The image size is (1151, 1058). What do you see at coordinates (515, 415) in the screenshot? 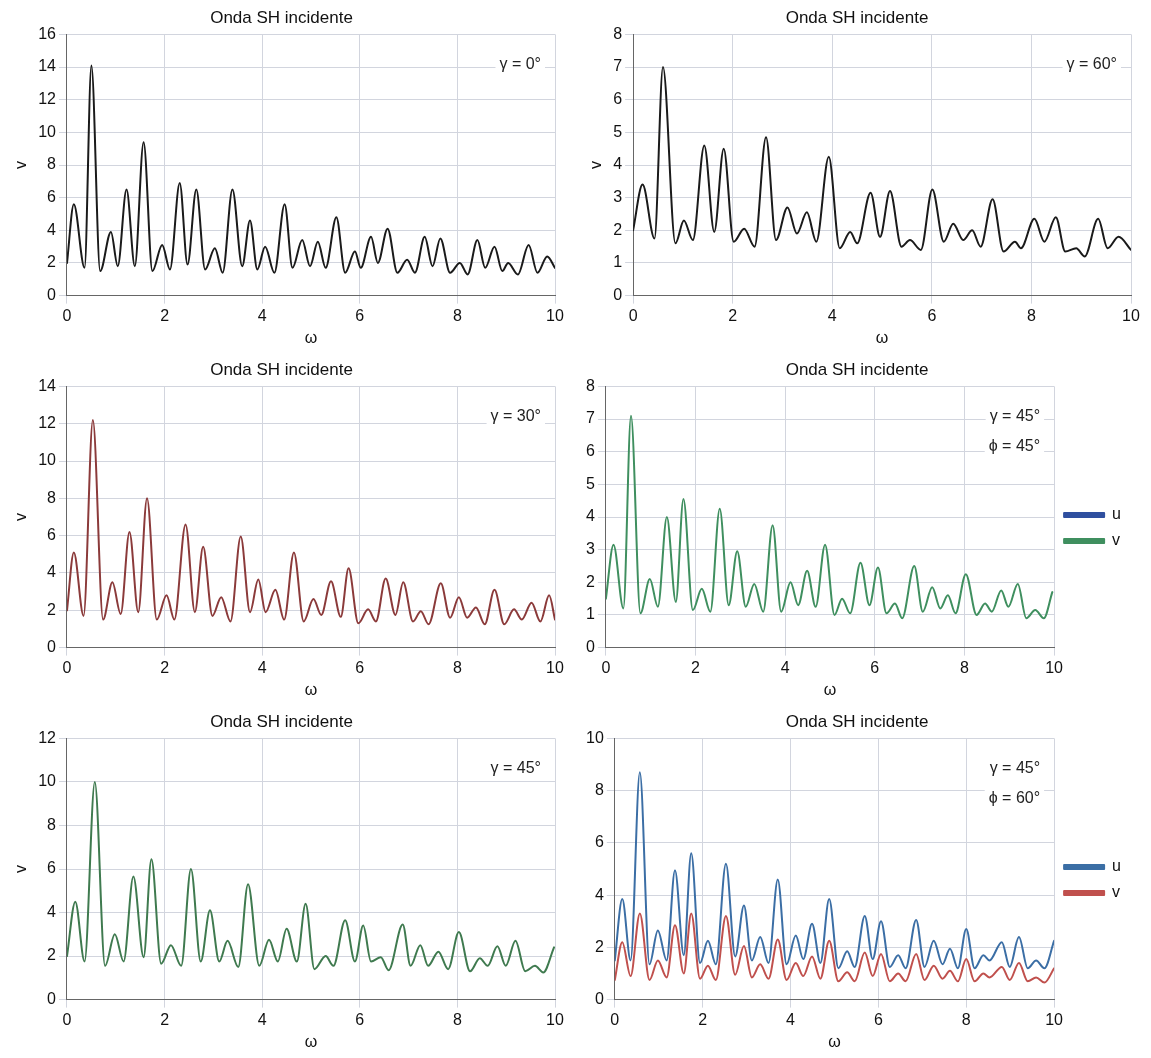
I see `annotation: γ = 30°` at bounding box center [515, 415].